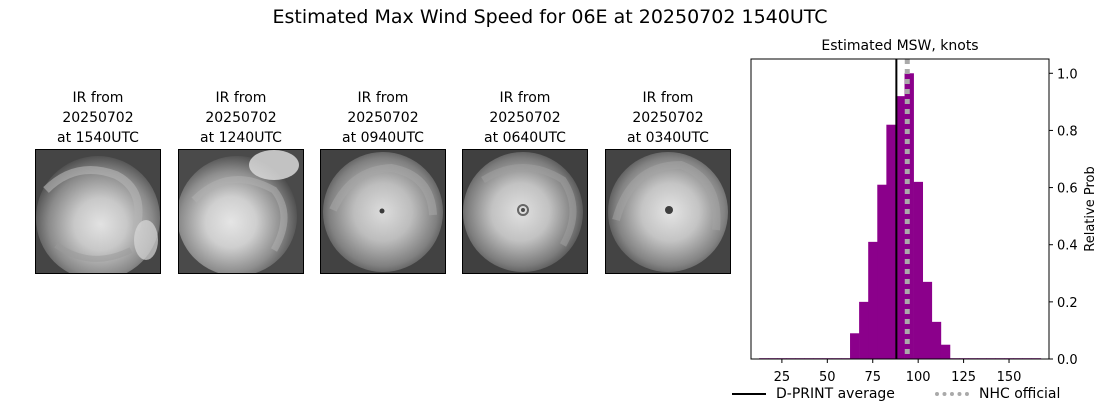  What do you see at coordinates (827, 377) in the screenshot?
I see `x-tick-label: 50` at bounding box center [827, 377].